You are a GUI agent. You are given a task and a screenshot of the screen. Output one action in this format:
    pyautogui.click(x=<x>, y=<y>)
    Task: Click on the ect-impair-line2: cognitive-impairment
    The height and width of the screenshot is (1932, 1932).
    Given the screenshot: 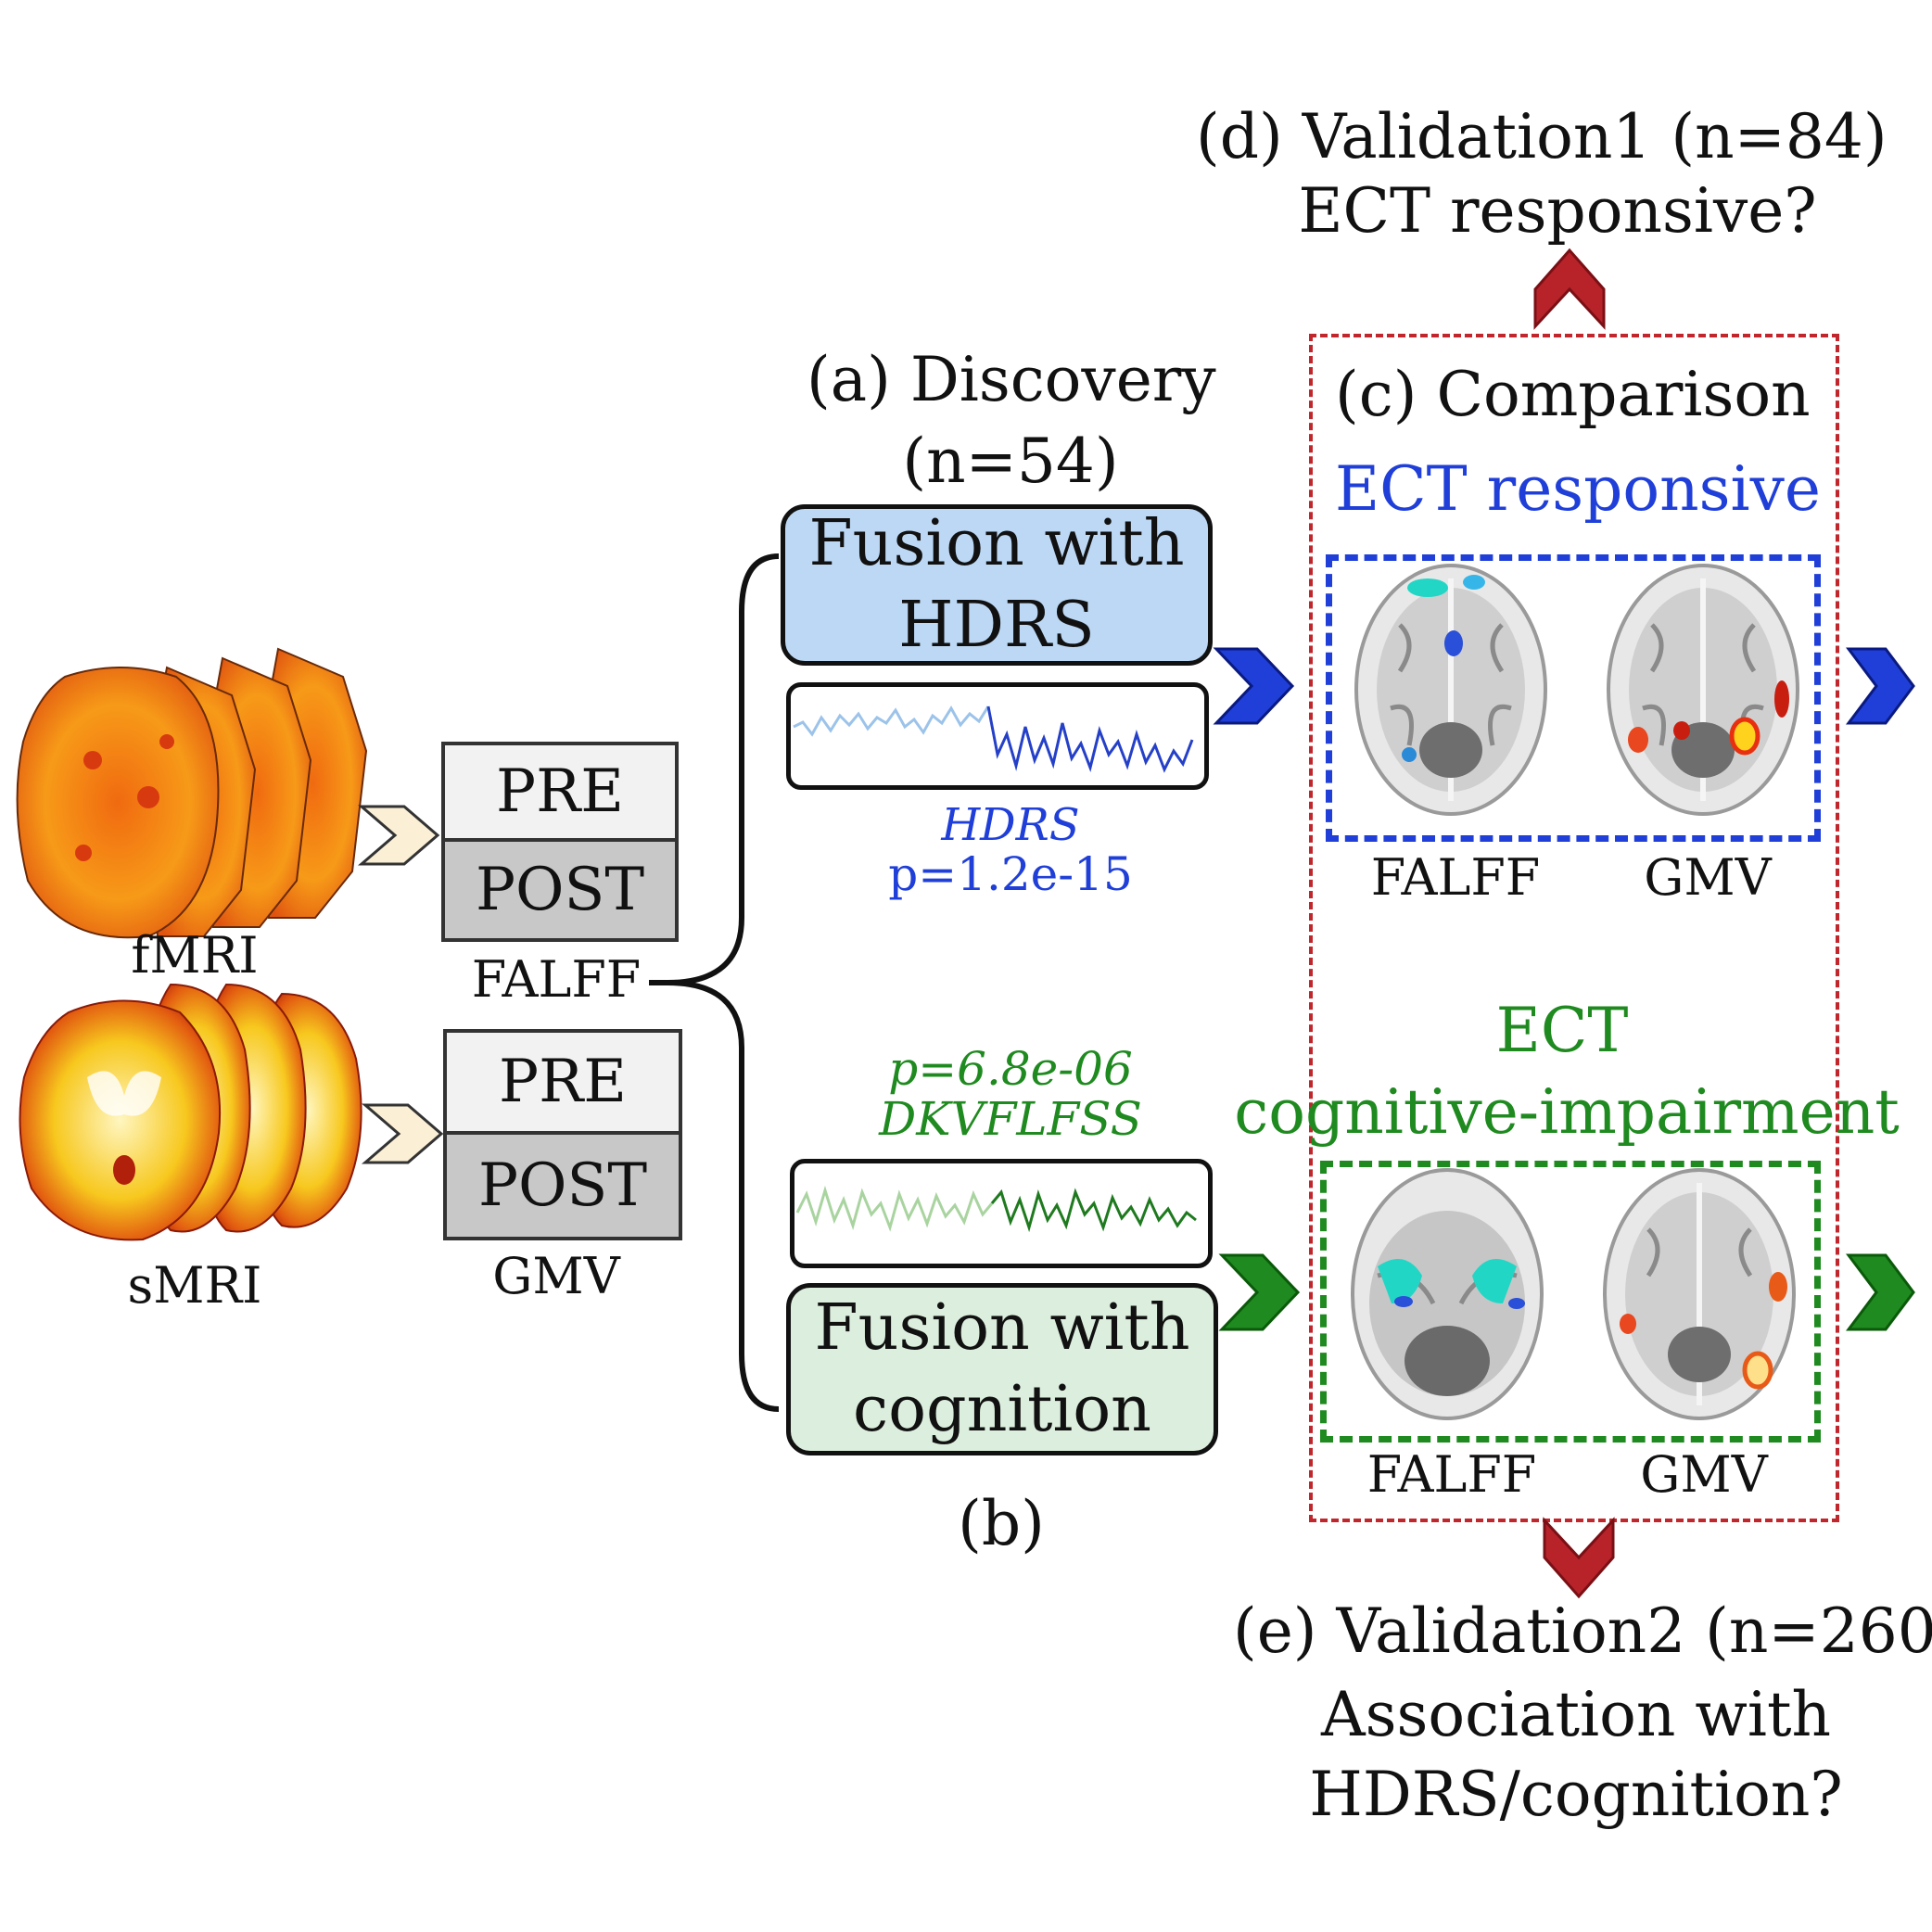 What is the action you would take?
    pyautogui.click(x=1566, y=1112)
    